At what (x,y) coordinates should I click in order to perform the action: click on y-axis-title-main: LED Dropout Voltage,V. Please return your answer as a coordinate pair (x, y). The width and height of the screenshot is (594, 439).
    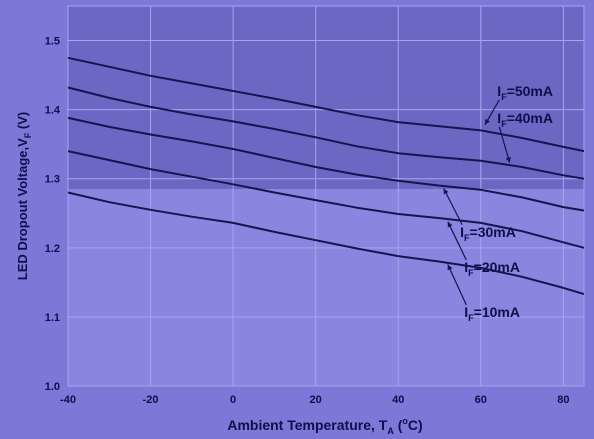
    Looking at the image, I should click on (22, 209).